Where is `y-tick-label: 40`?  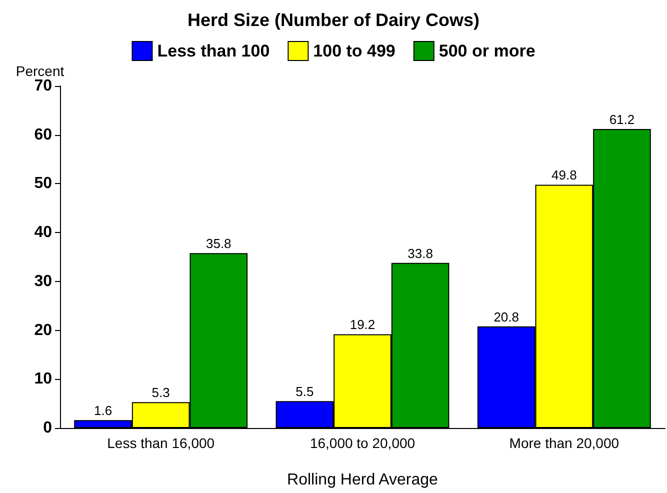 y-tick-label: 40 is located at coordinates (43, 233).